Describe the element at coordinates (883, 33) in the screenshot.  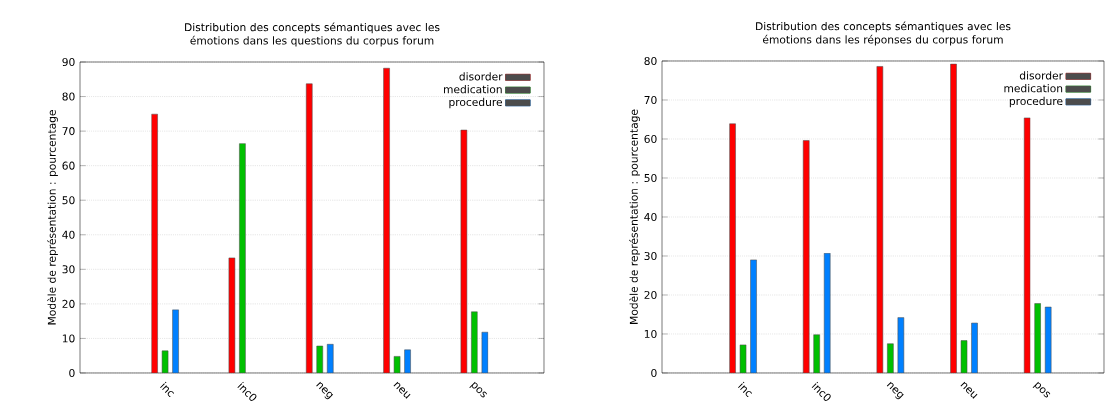
I see `chart-title: Distribution des concepts sémantiques avec les émotions dans les réponses du corpus forum` at that location.